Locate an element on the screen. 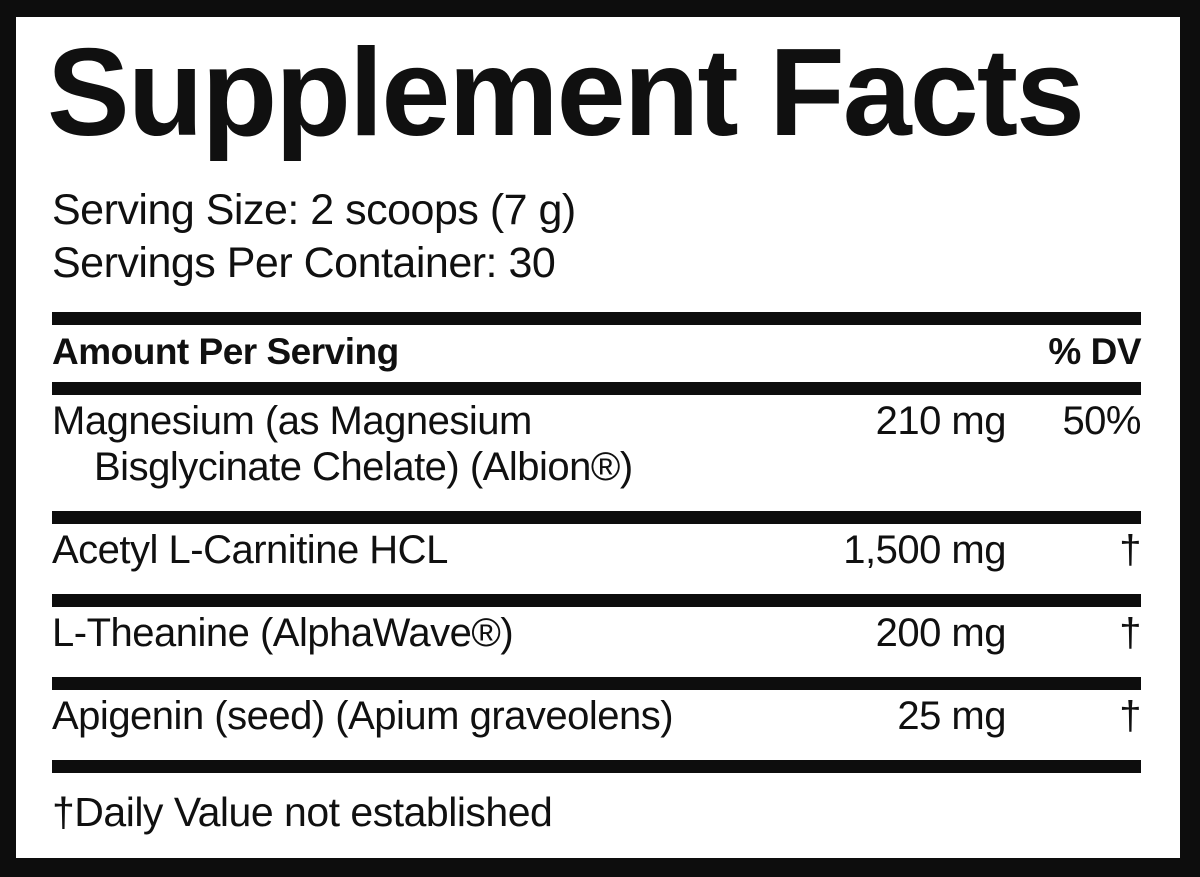 The height and width of the screenshot is (877, 1200). ingredient-name: Acetyl L-Carnitine HCL is located at coordinates (447, 550).